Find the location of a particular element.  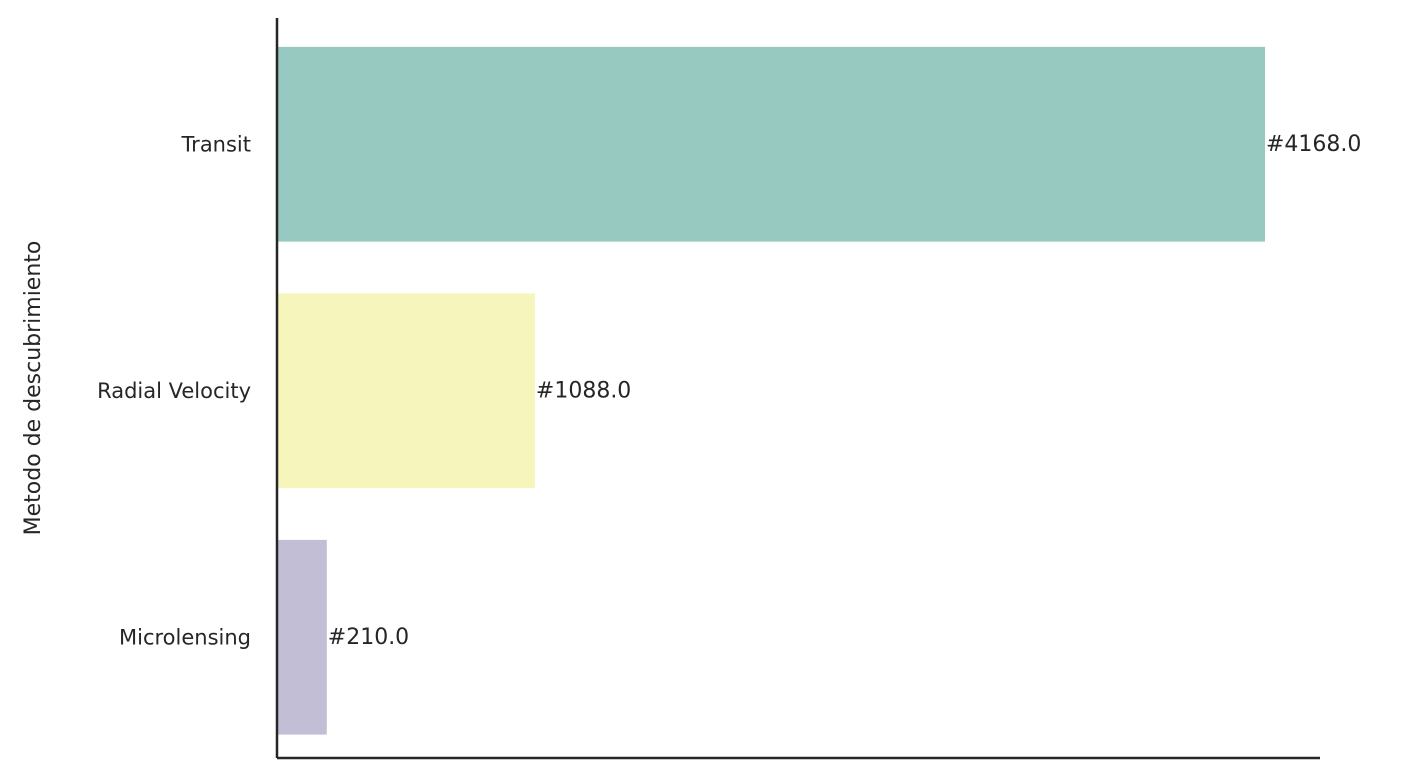

y-axis-title: Metodo de descubrimiento is located at coordinates (33, 388).